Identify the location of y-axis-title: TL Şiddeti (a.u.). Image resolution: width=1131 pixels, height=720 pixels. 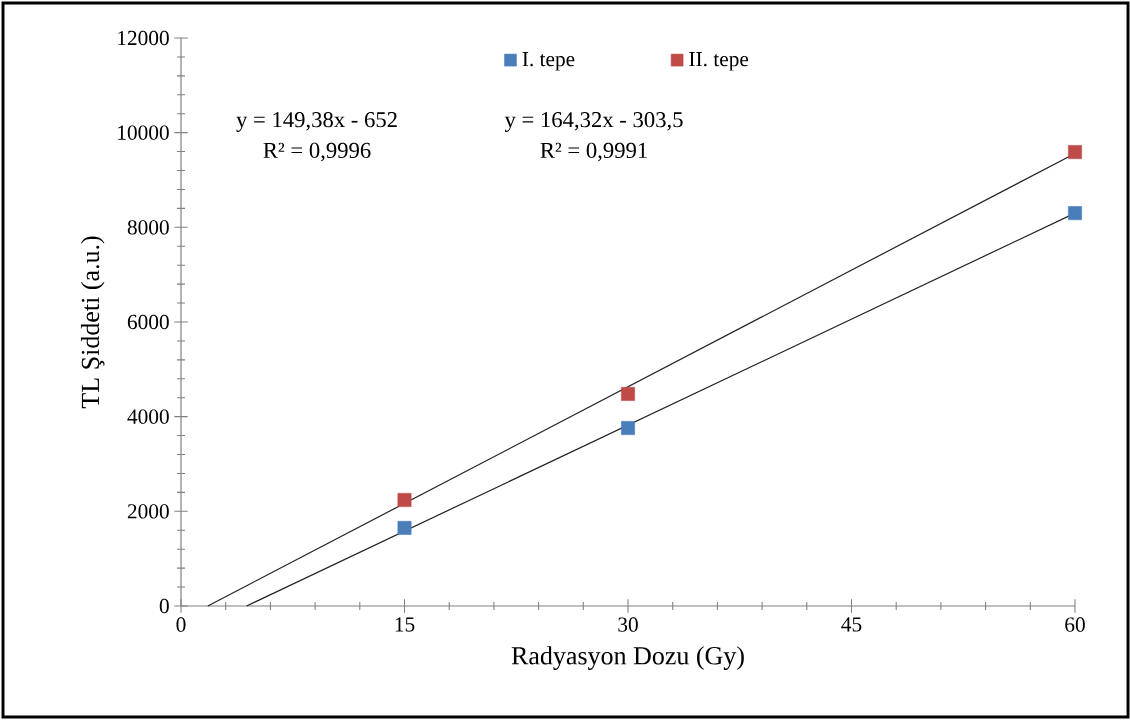
(92, 322).